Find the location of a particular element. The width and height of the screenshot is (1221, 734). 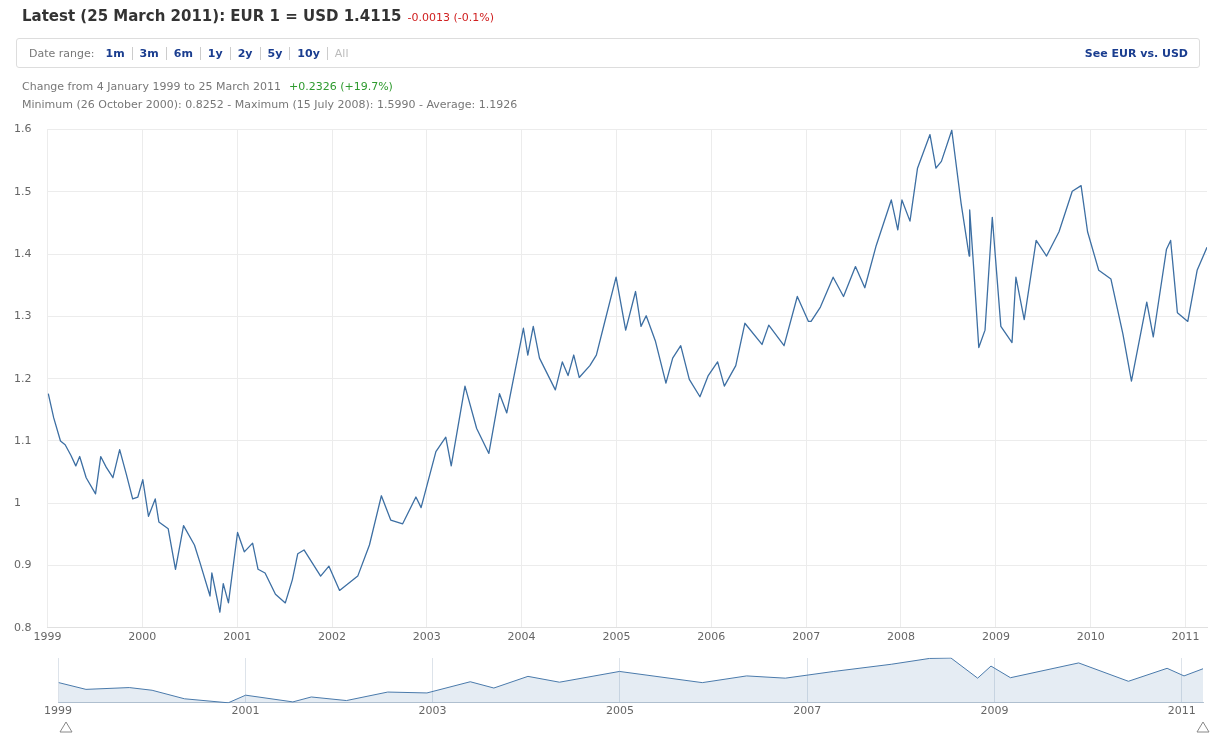

text: See EUR vs. USD is located at coordinates (1136, 53).